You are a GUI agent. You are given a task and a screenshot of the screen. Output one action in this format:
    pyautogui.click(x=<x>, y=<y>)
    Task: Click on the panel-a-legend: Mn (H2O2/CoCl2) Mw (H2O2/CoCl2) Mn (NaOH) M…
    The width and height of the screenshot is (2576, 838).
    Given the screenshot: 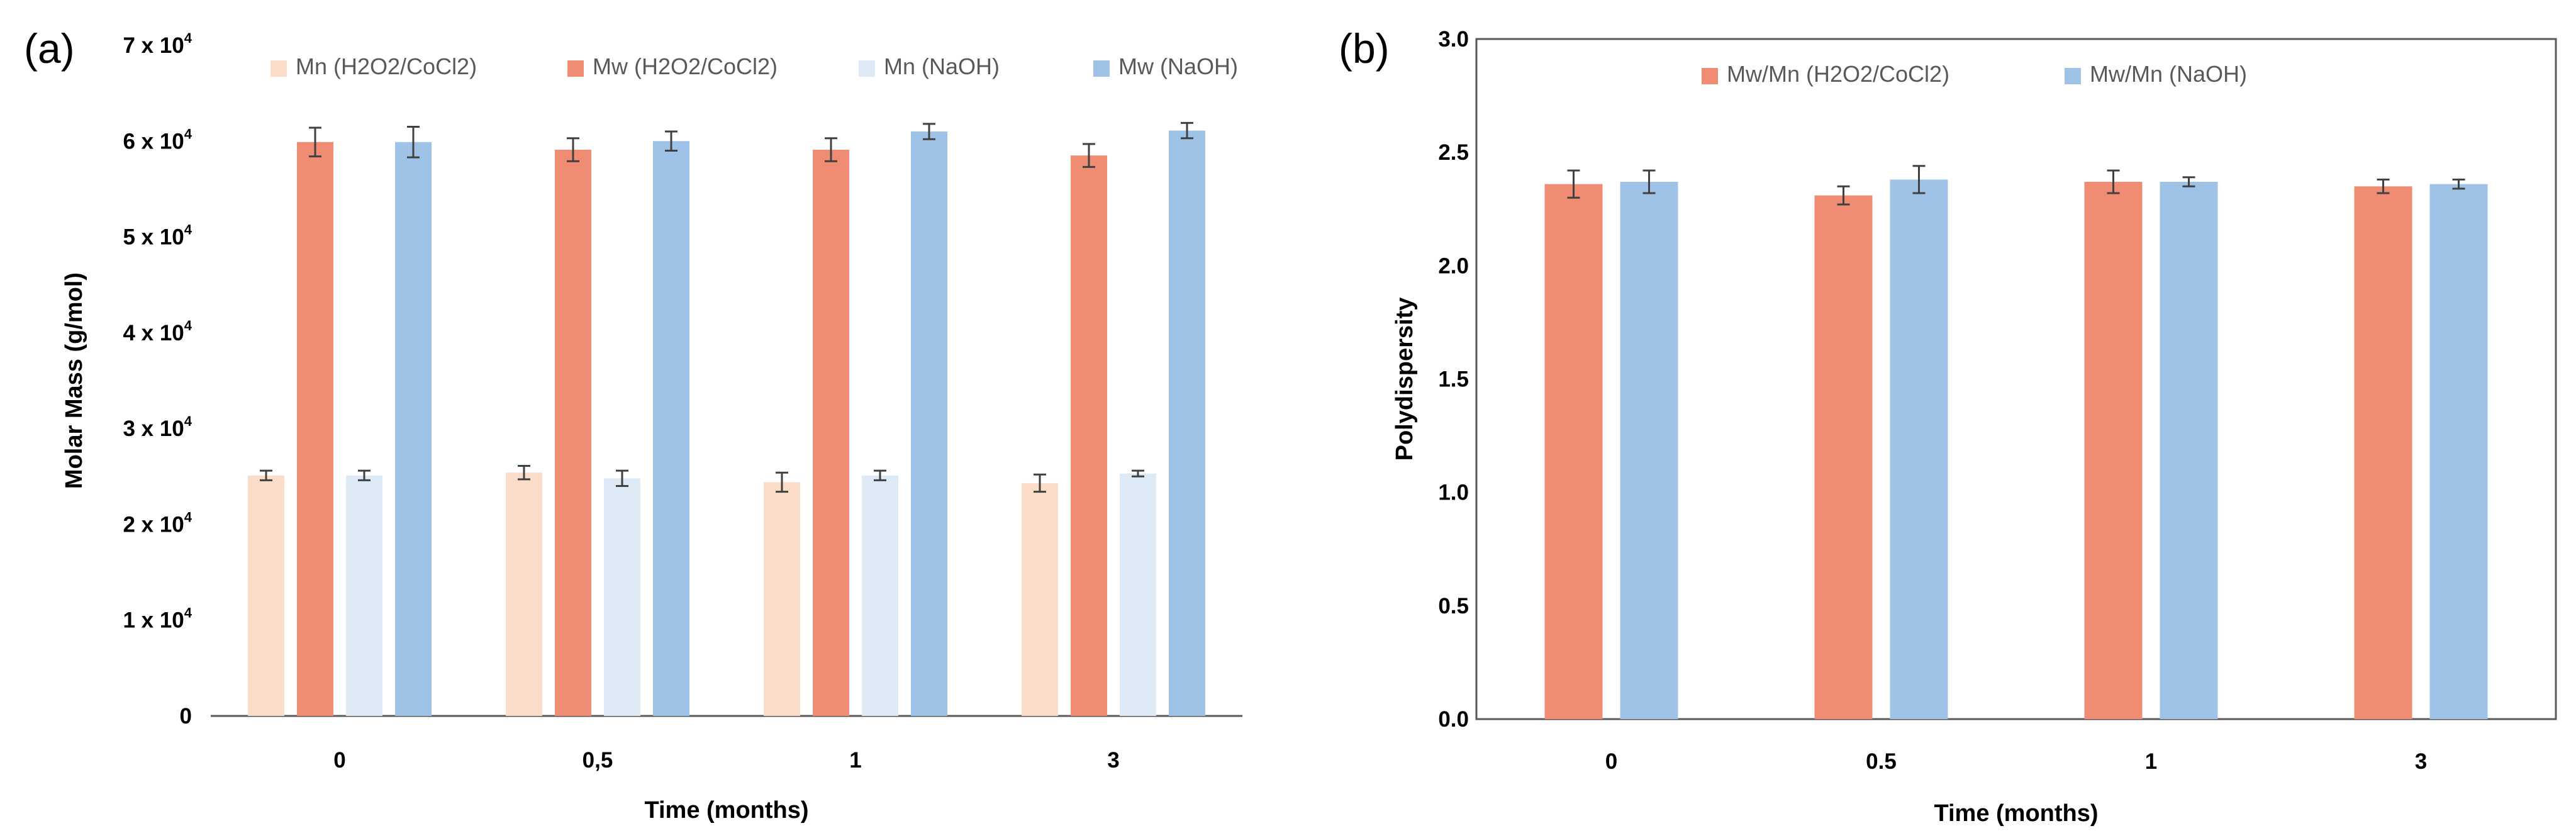 What is the action you would take?
    pyautogui.click(x=754, y=66)
    